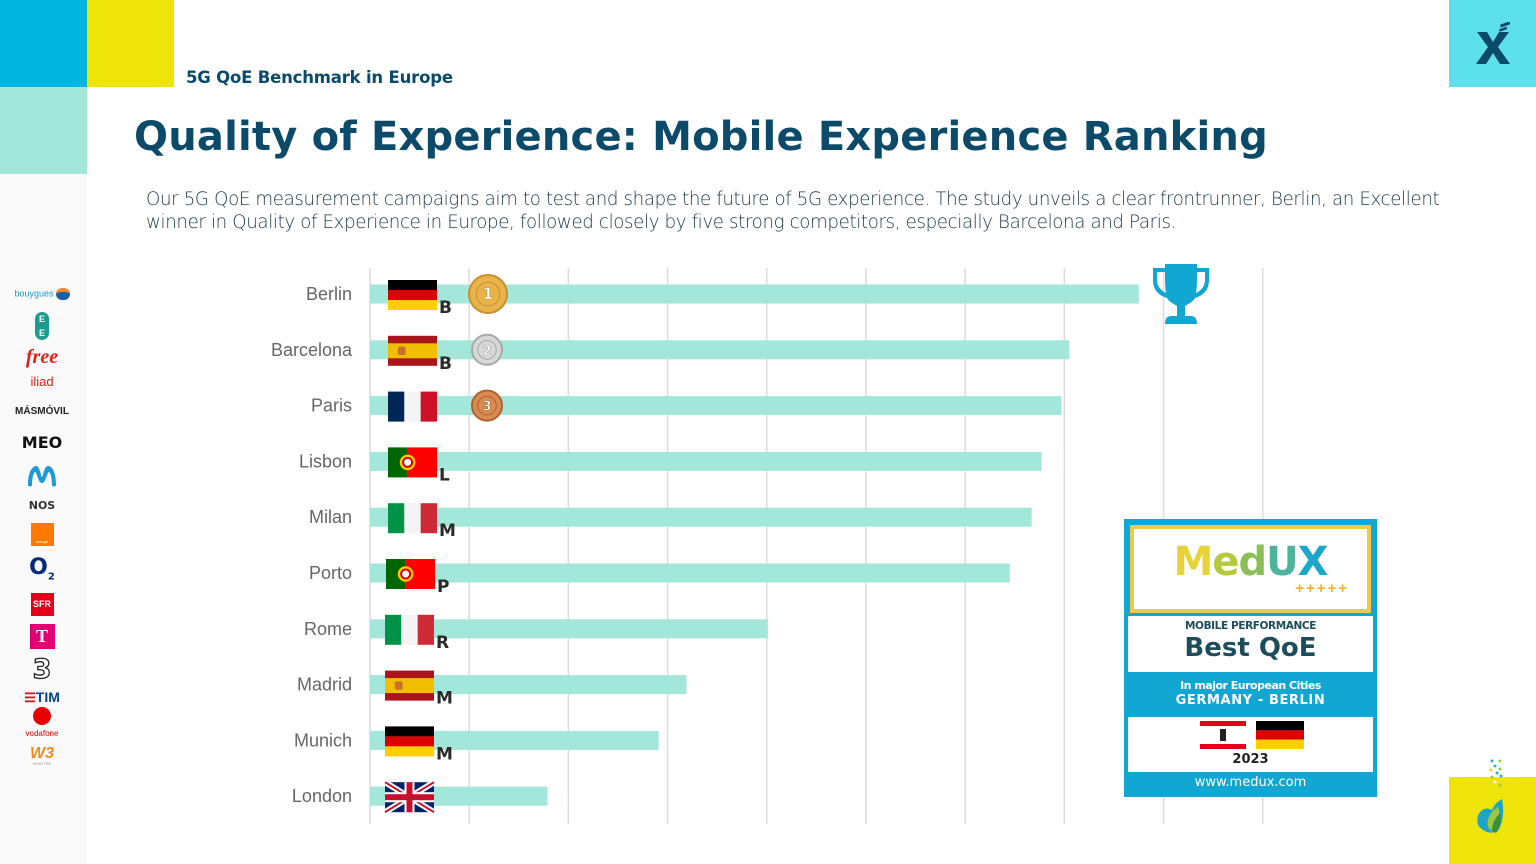  What do you see at coordinates (42, 722) in the screenshot?
I see `operator-logo-vodafone: vodafone` at bounding box center [42, 722].